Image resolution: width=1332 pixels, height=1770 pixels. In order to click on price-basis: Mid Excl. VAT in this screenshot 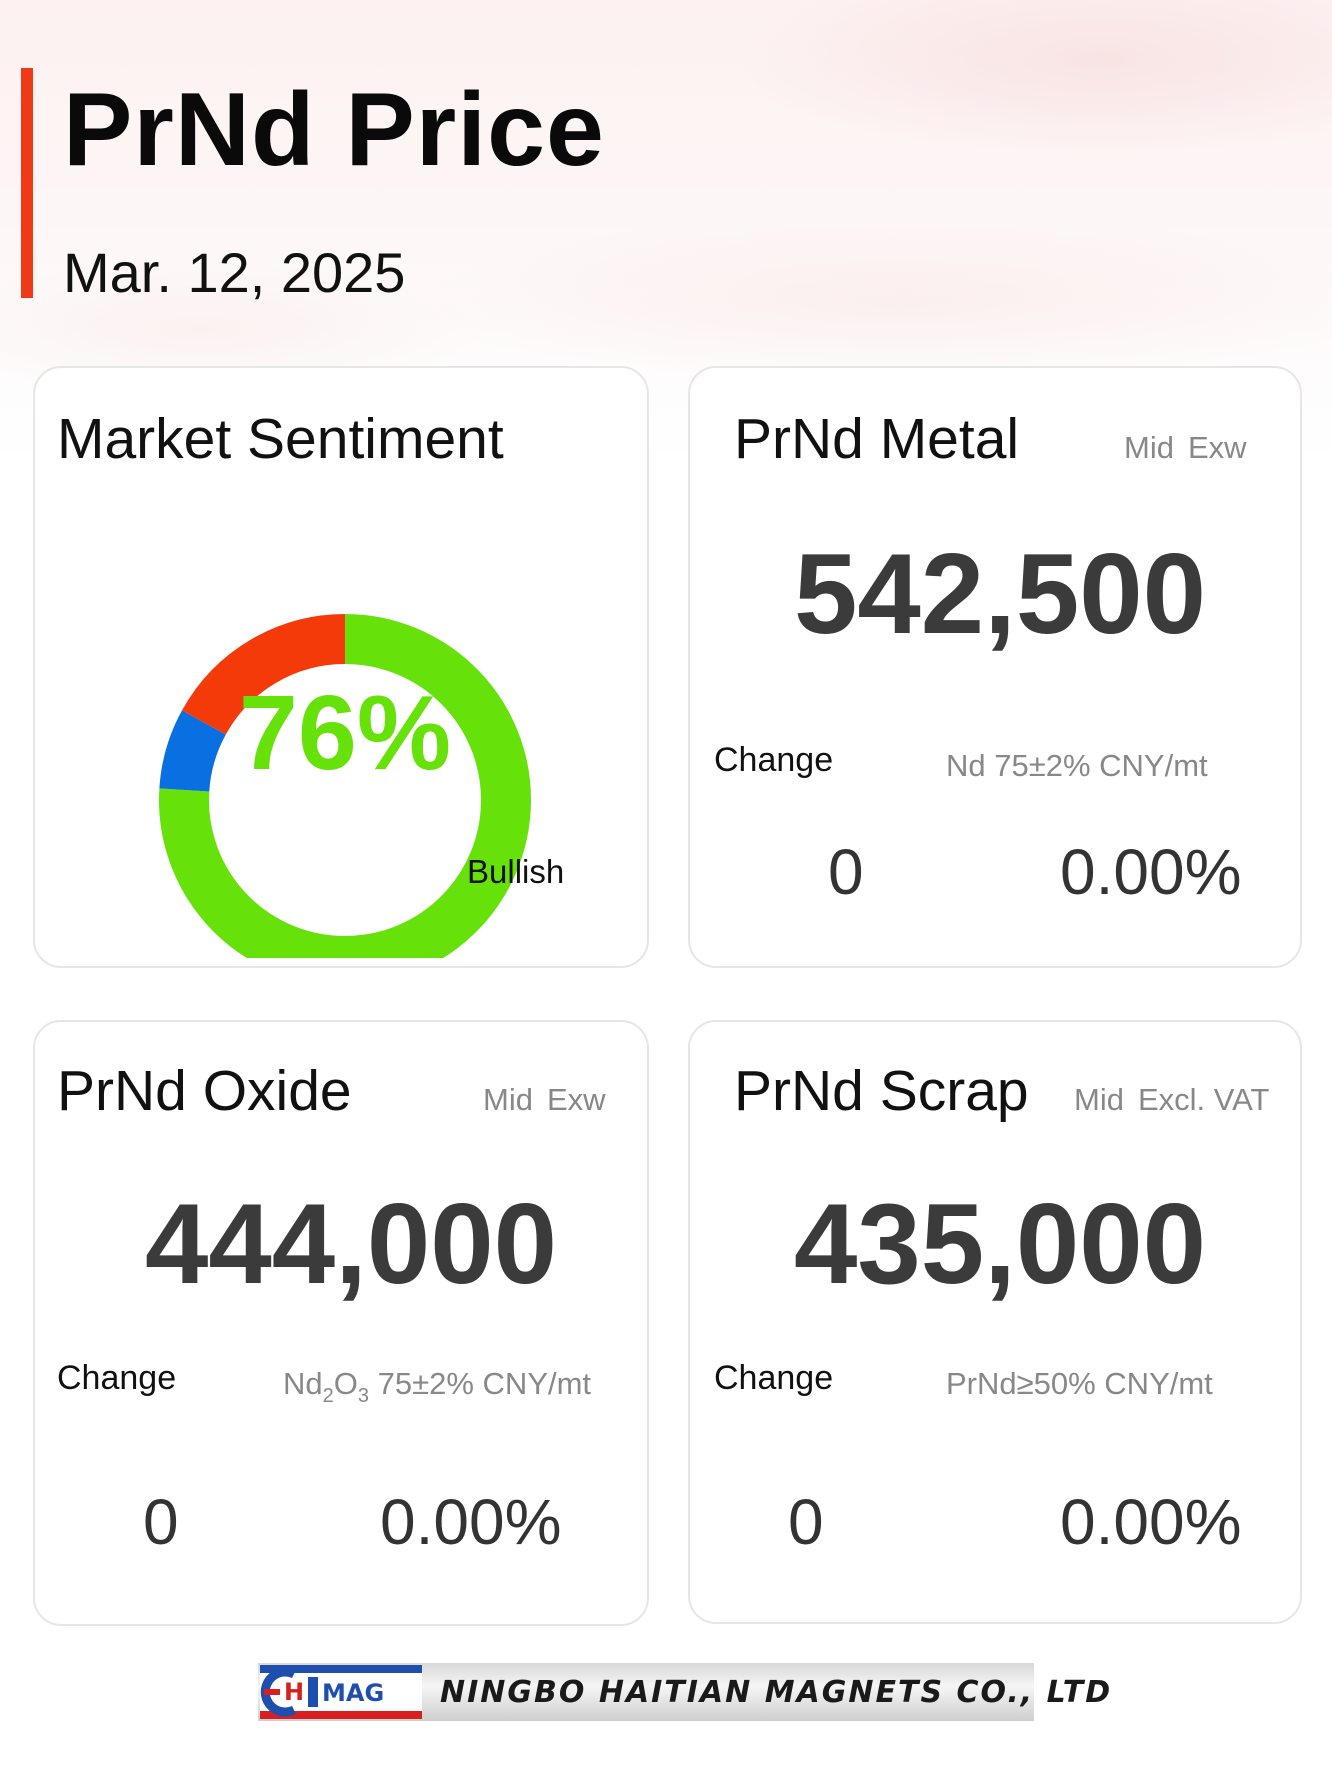, I will do `click(1171, 1100)`.